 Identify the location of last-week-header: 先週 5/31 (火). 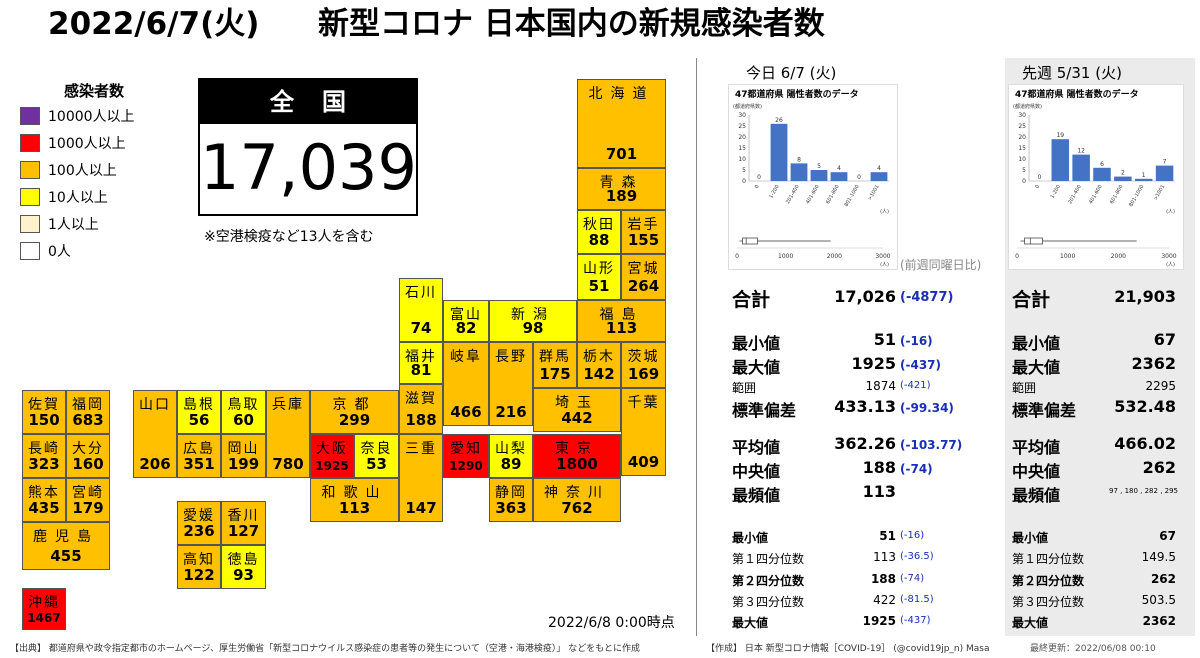
(1072, 73).